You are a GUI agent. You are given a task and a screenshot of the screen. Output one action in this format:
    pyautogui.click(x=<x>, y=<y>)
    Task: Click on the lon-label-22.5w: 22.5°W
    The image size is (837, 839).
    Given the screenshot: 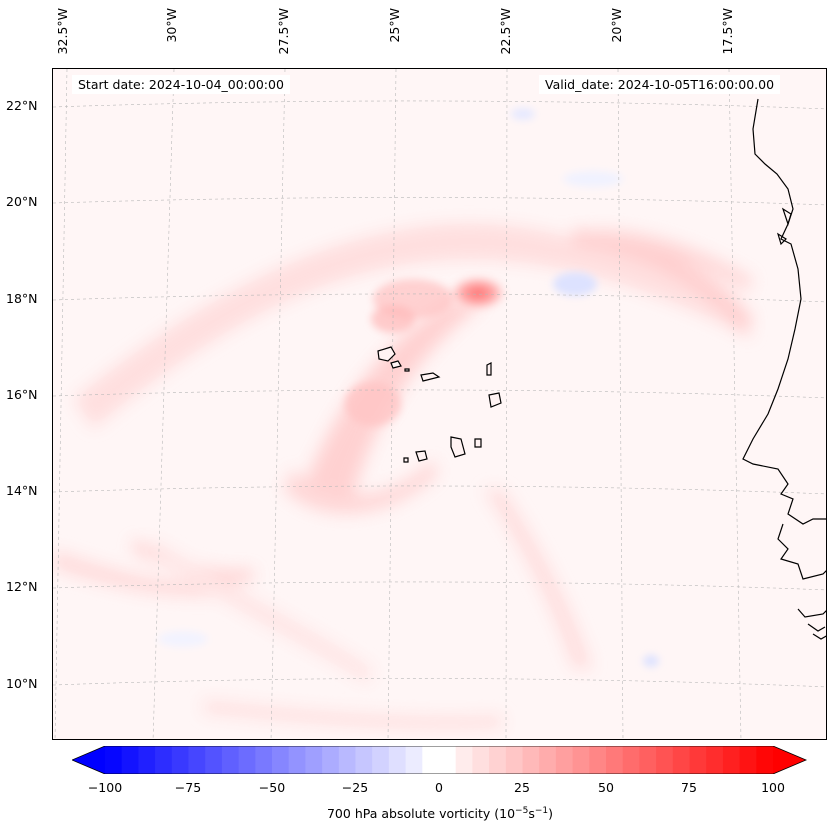 What is the action you would take?
    pyautogui.click(x=505, y=31)
    